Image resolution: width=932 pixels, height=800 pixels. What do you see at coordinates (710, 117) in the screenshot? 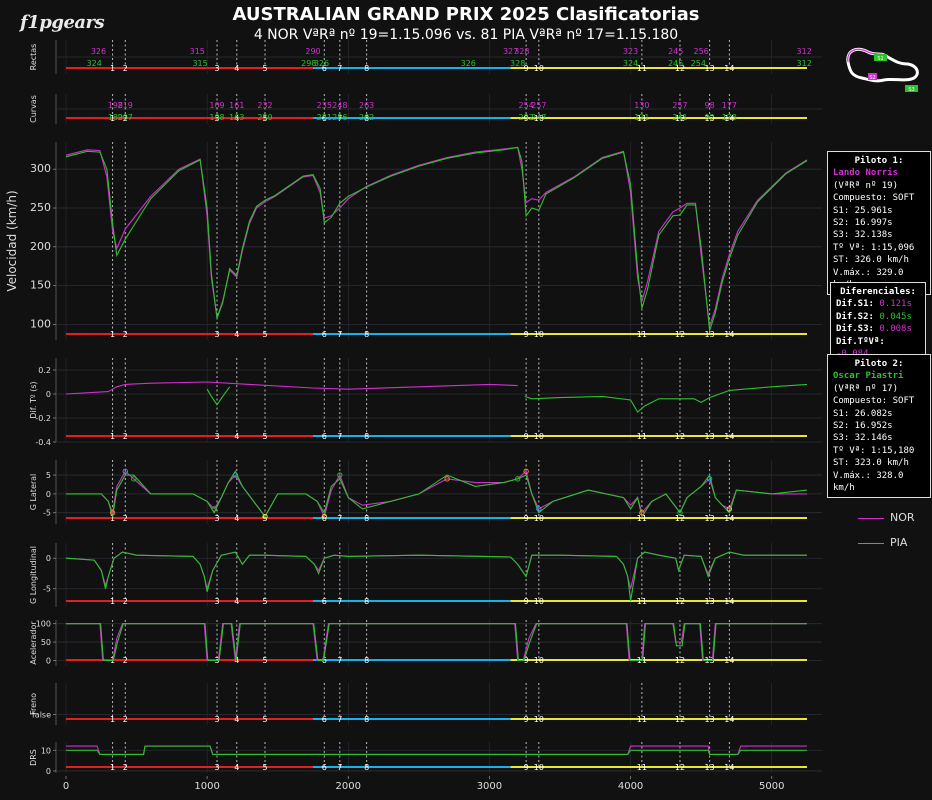
I see `pia-speed-label: 92` at bounding box center [710, 117].